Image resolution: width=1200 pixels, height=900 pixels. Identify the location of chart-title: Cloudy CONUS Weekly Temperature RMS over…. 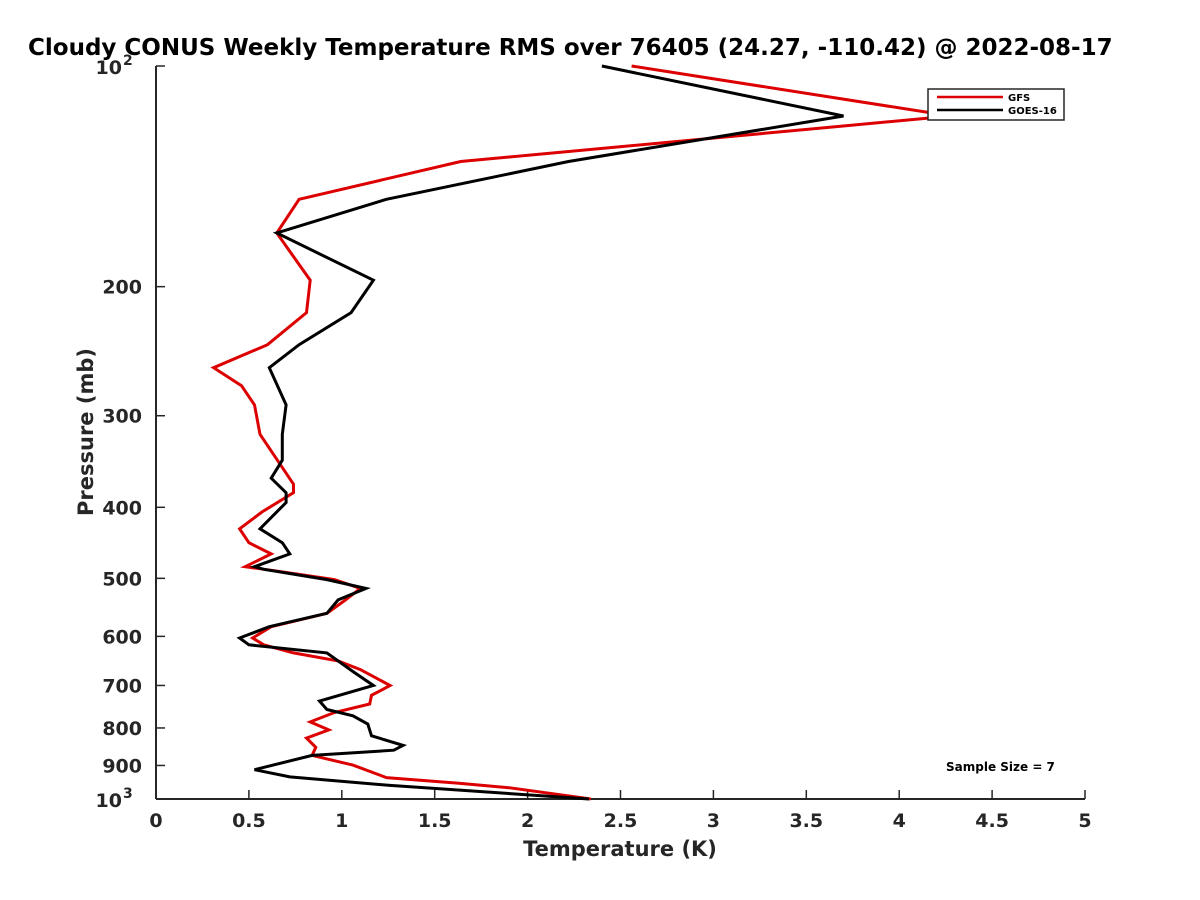
(570, 48).